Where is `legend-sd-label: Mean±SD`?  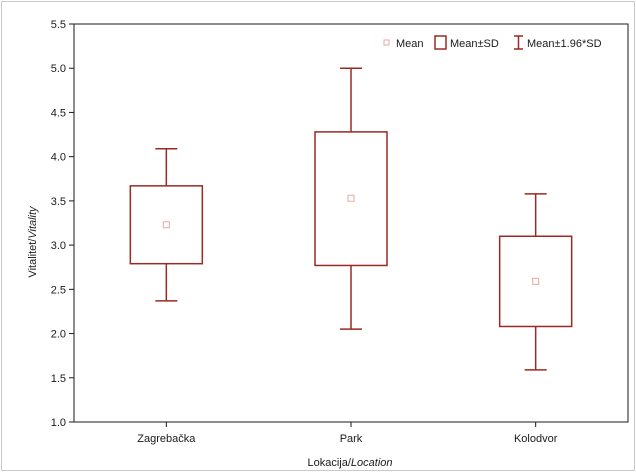 legend-sd-label: Mean±SD is located at coordinates (474, 44).